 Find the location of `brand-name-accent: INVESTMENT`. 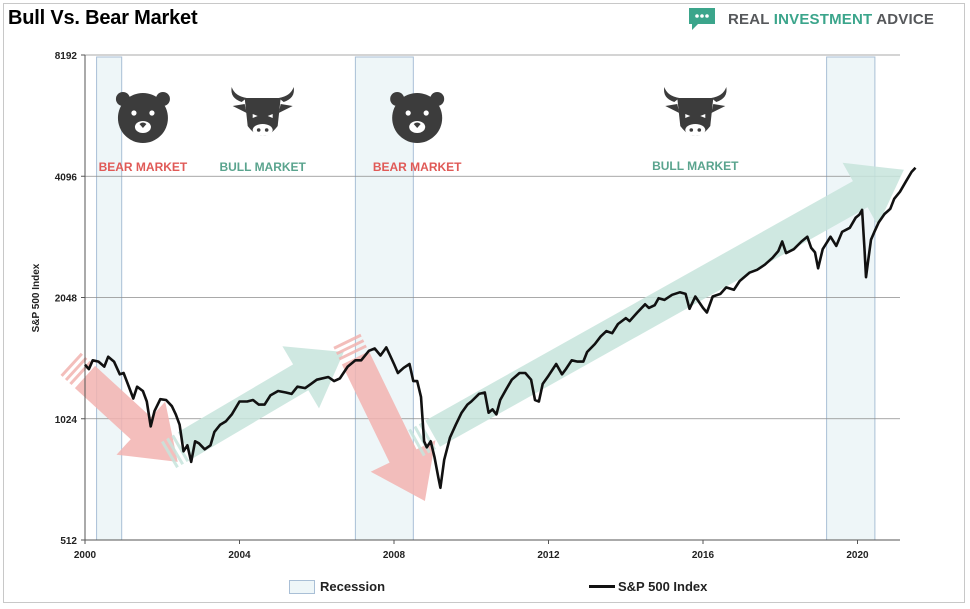

brand-name-accent: INVESTMENT is located at coordinates (823, 19).